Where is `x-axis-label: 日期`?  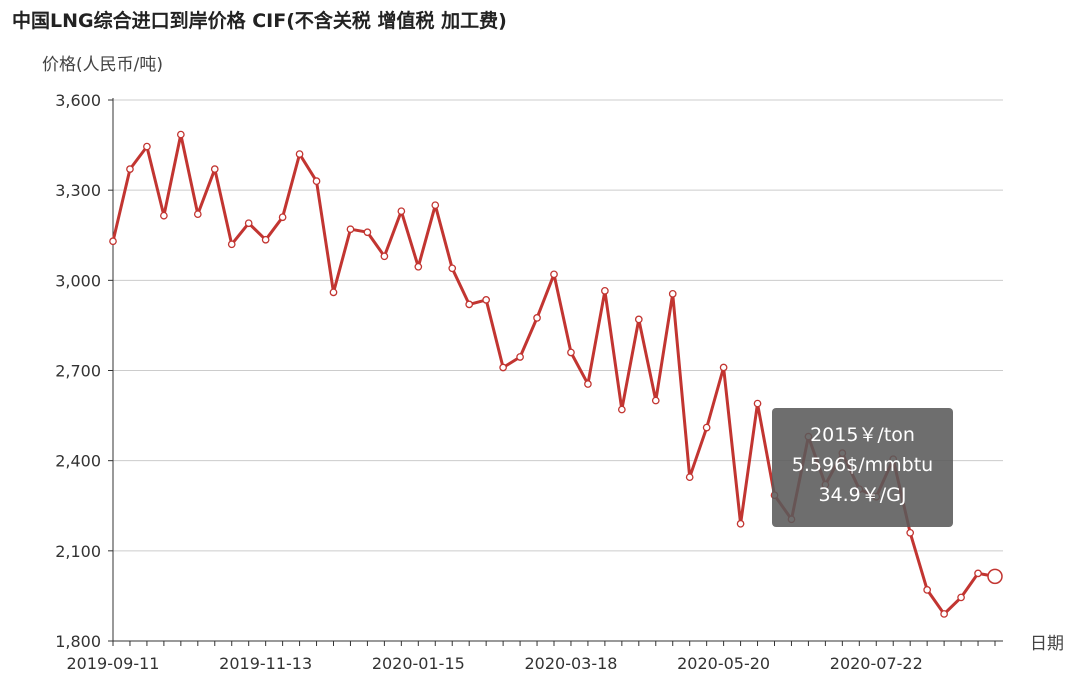 x-axis-label: 日期 is located at coordinates (1047, 644).